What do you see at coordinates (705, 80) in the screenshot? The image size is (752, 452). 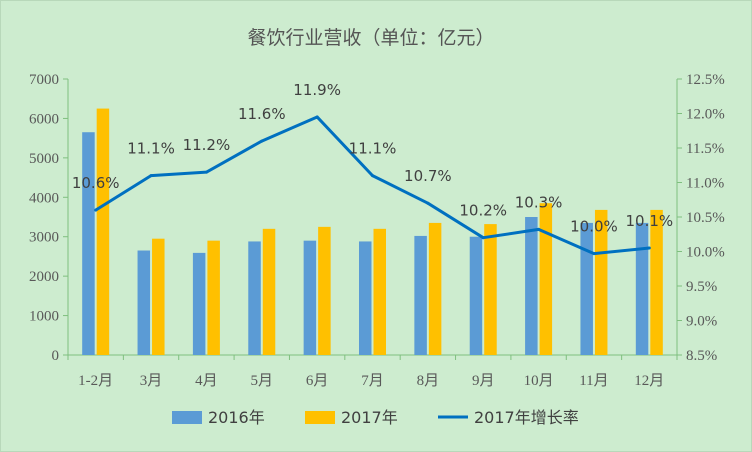 I see `y-right-tick-label: 12.5%` at bounding box center [705, 80].